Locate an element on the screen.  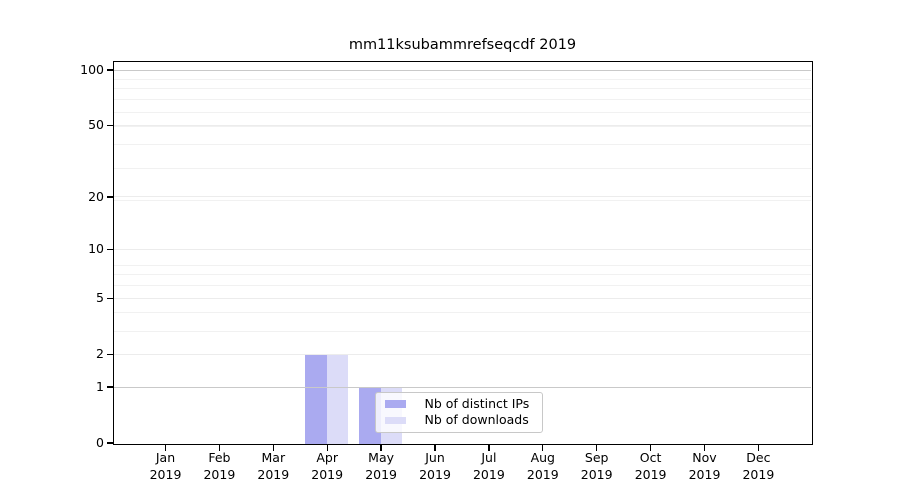
x-tick-label: May 2019 is located at coordinates (381, 466).